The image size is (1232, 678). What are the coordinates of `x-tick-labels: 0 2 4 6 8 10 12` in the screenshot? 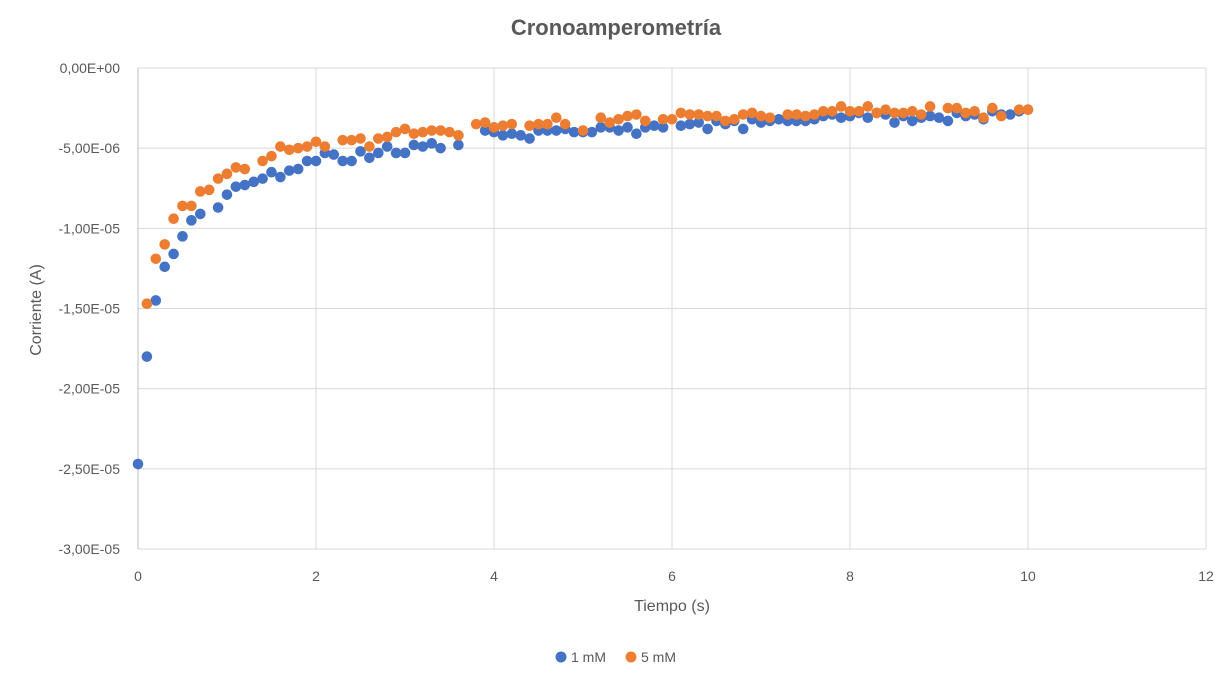 It's located at (674, 576).